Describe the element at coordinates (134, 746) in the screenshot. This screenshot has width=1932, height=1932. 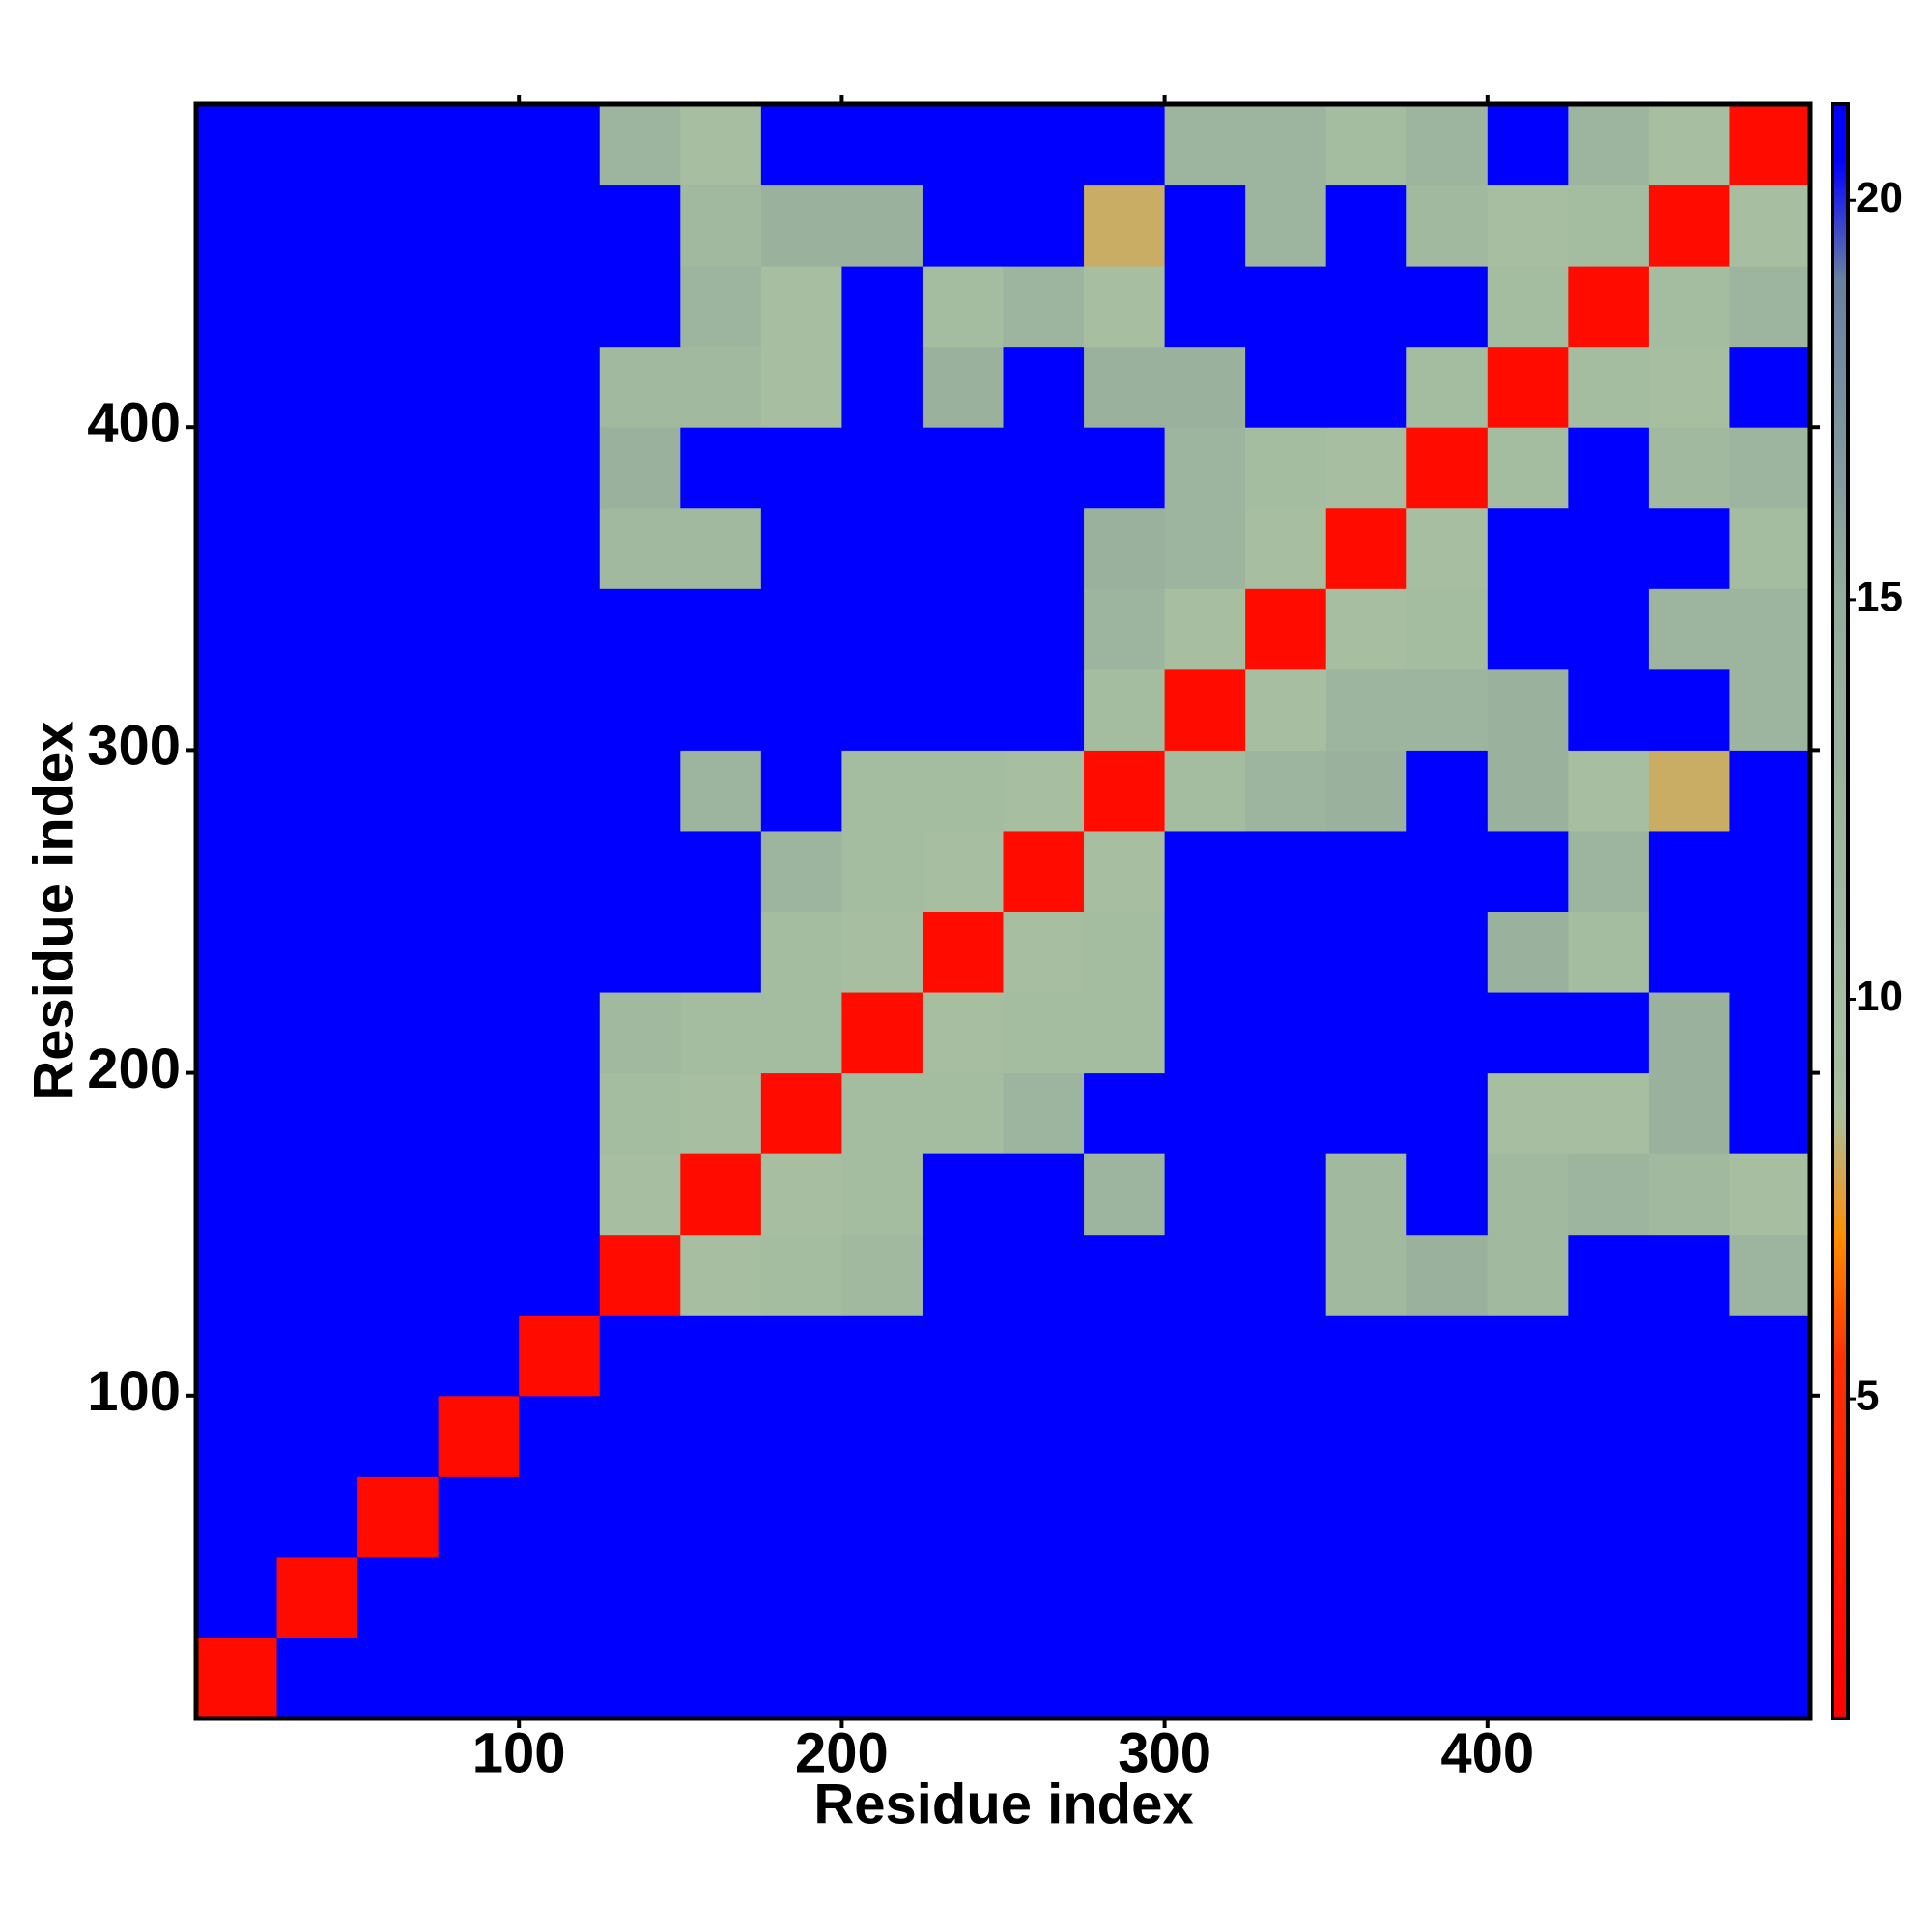
I see `y-tick-label: 300` at that location.